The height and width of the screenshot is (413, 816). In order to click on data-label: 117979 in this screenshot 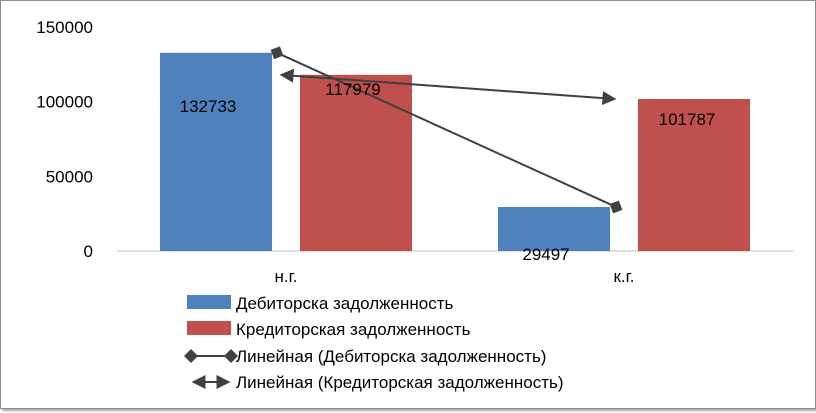, I will do `click(352, 89)`.